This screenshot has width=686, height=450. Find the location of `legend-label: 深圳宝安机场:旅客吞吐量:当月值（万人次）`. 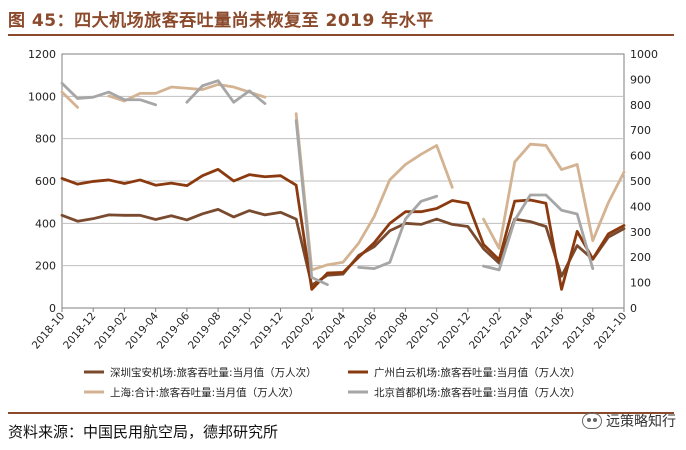

legend-label: 深圳宝安机场:旅客吞吐量:当月值（万人次） is located at coordinates (213, 372).